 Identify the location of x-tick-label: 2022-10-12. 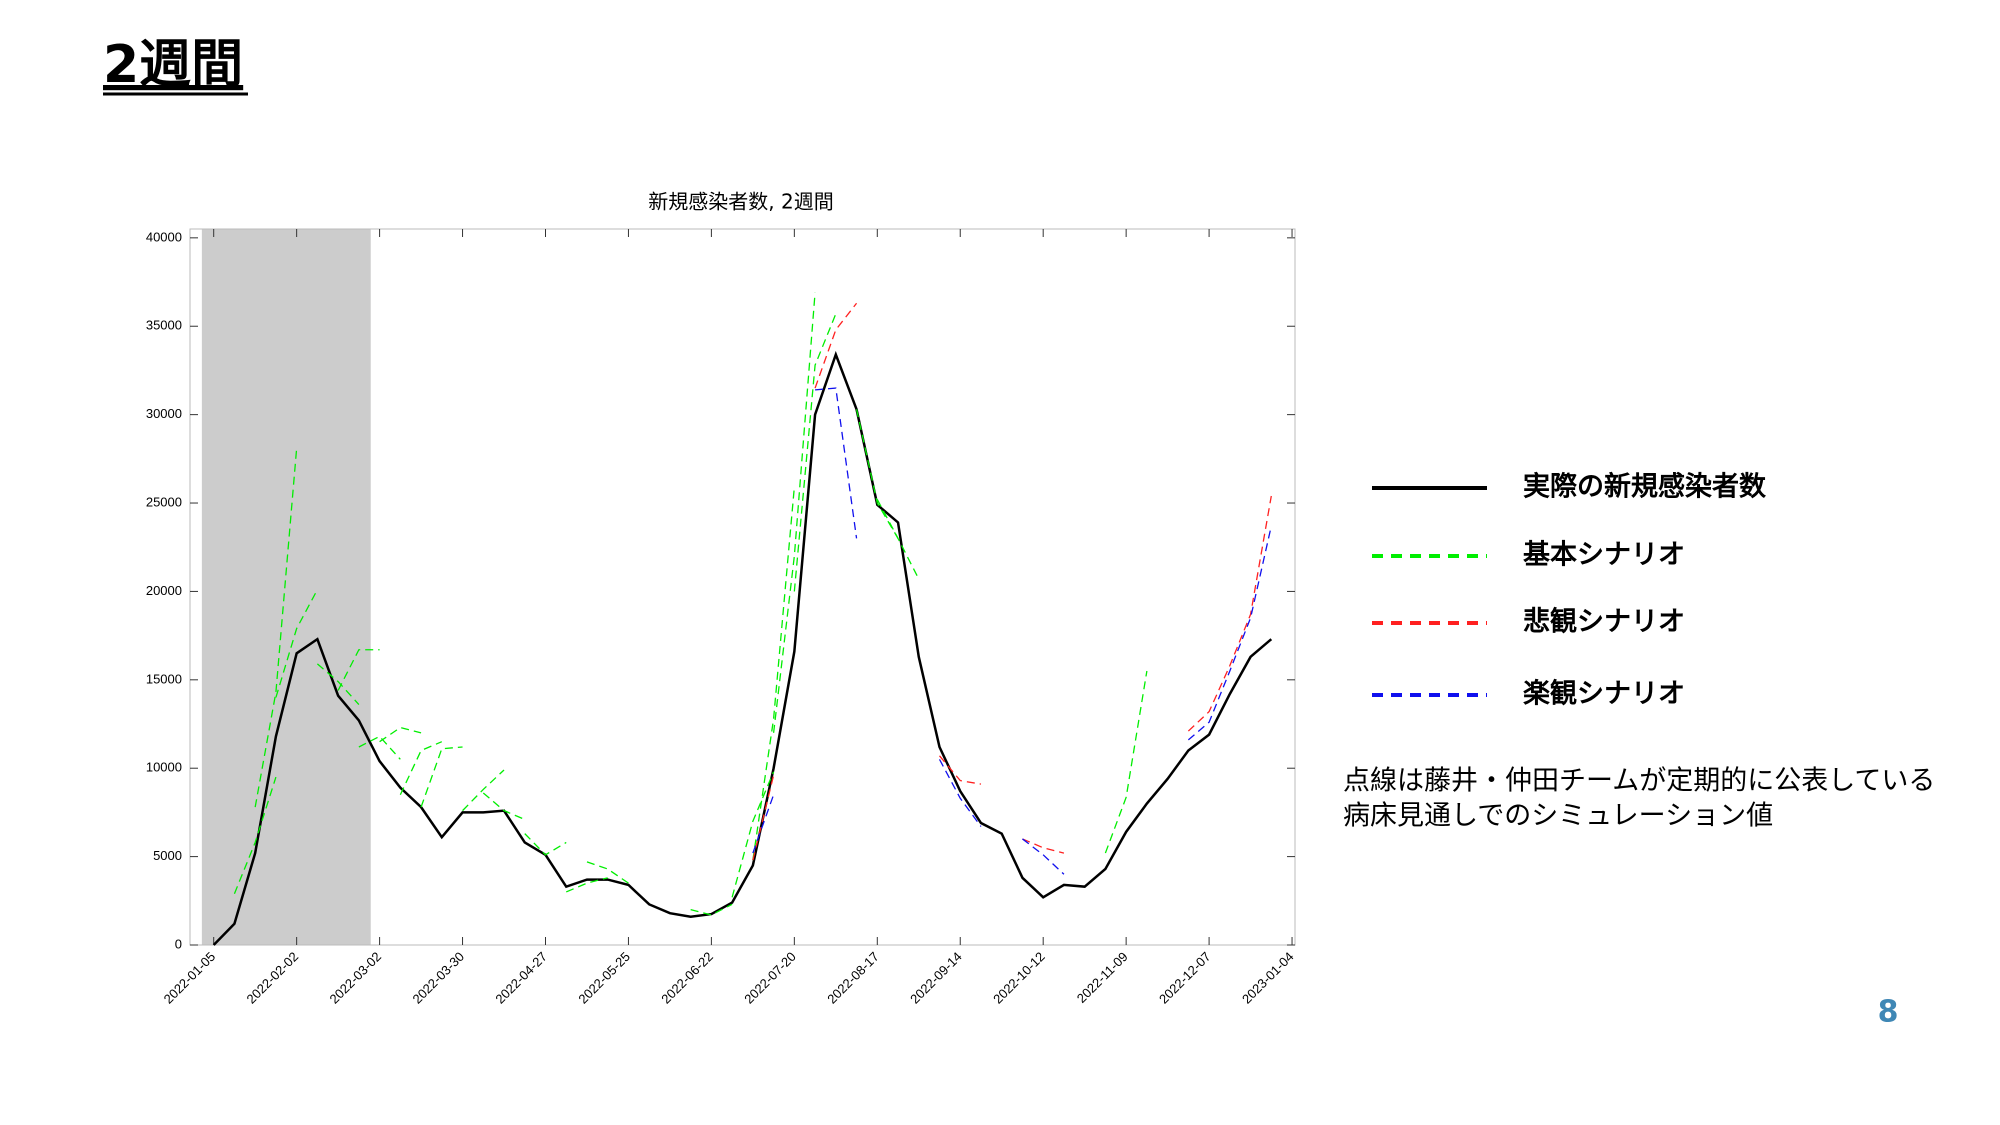
(1019, 978).